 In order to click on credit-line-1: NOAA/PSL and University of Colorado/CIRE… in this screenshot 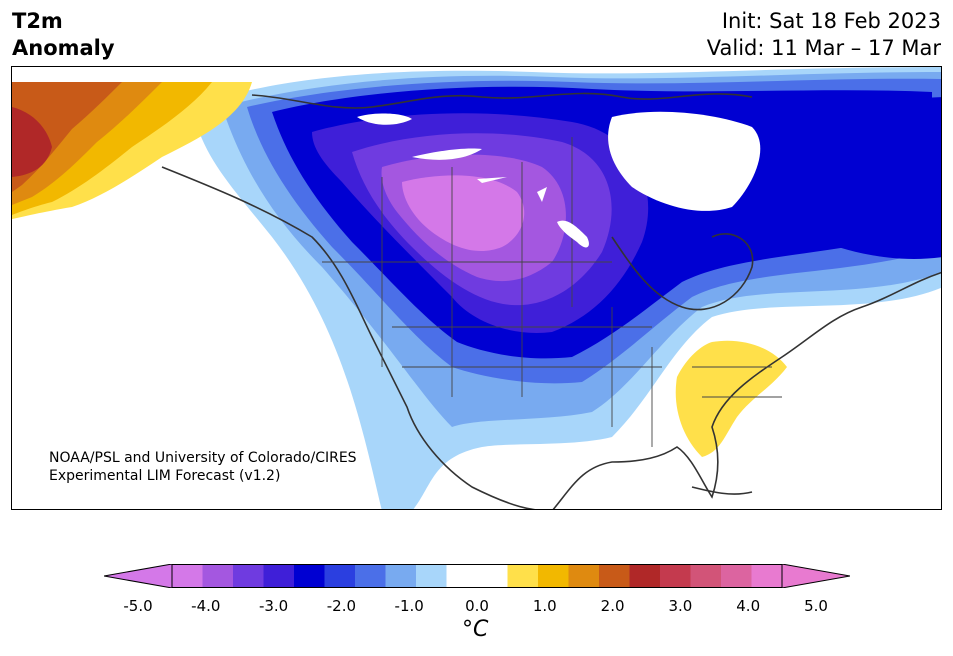, I will do `click(203, 458)`.